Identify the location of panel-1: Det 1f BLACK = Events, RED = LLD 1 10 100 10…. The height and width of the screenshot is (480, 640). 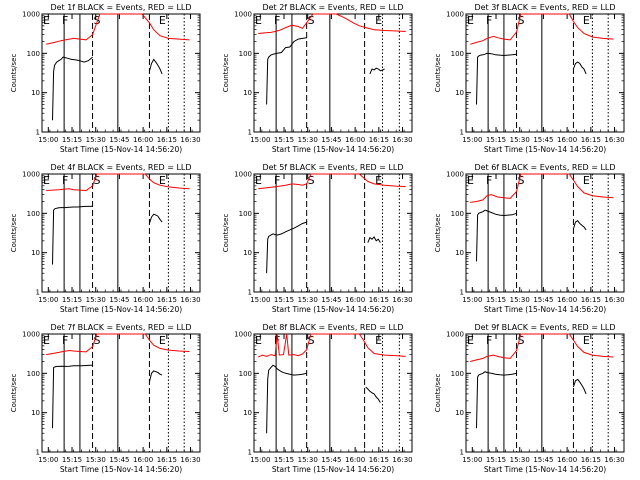
(105, 78).